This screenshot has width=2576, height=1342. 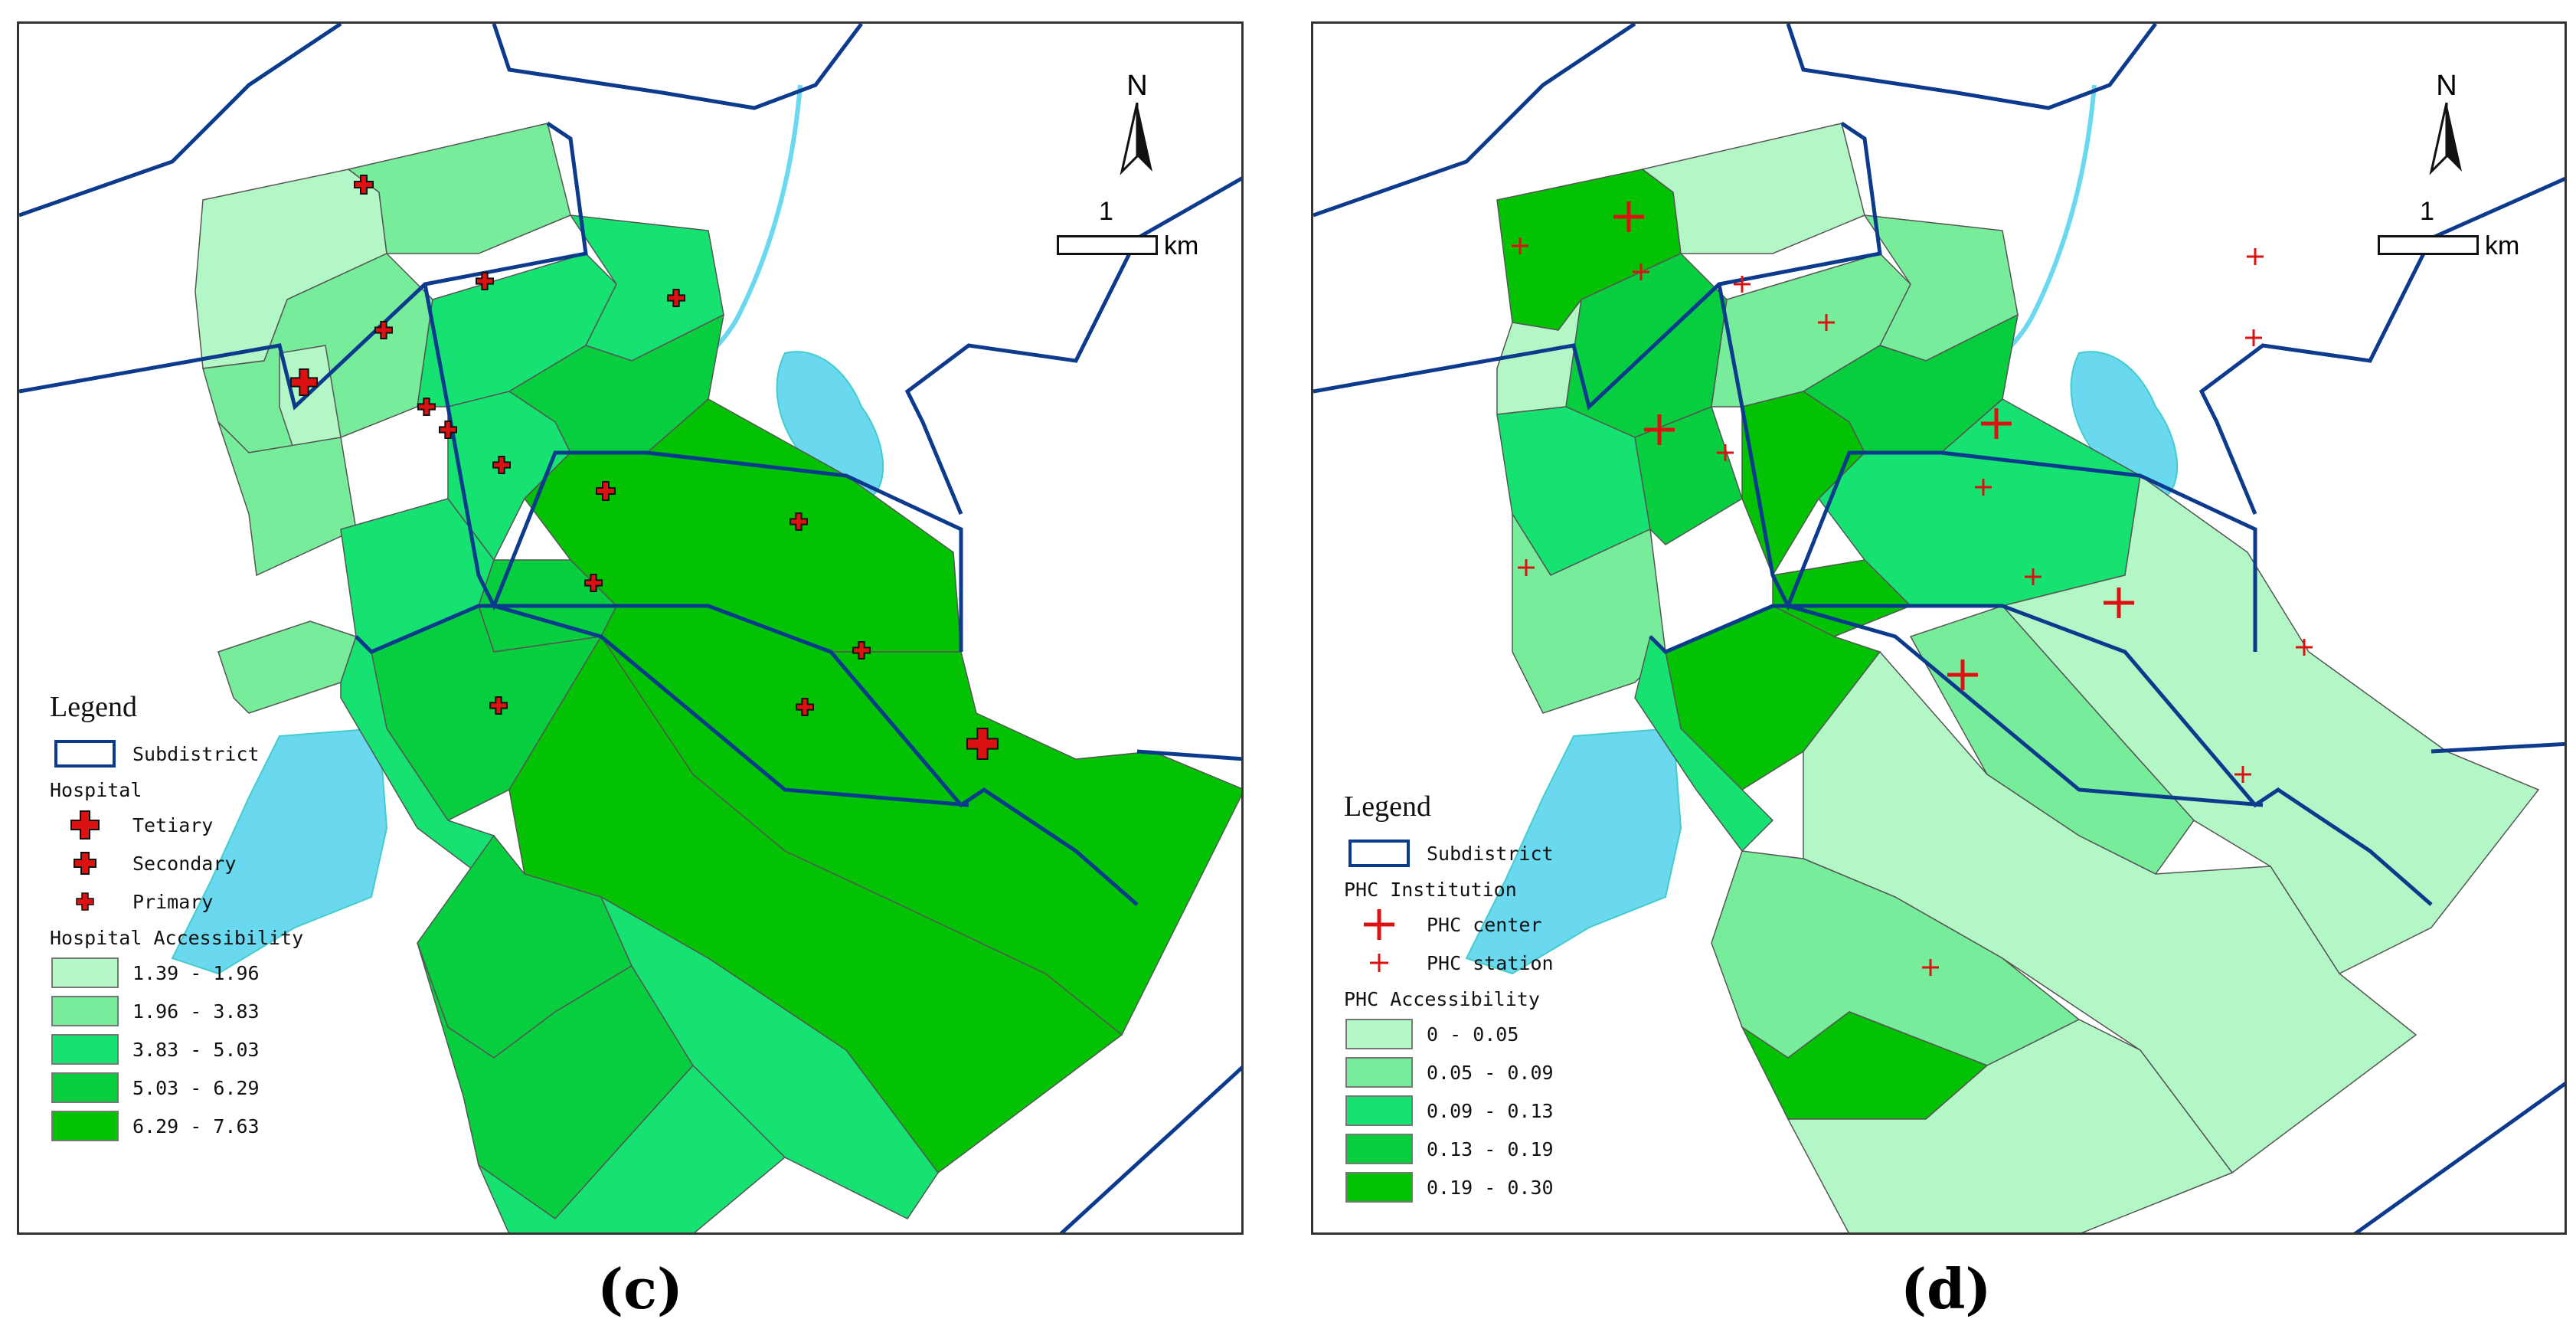 What do you see at coordinates (173, 824) in the screenshot?
I see `legend-facility-label: Tetiary` at bounding box center [173, 824].